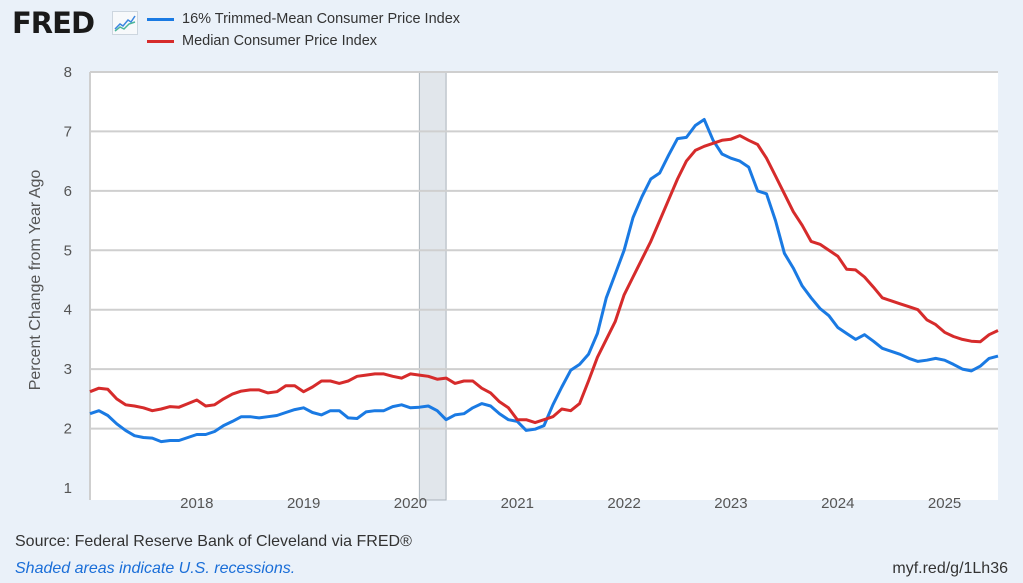 This screenshot has height=583, width=1023. Describe the element at coordinates (944, 503) in the screenshot. I see `x-tick-label: 2025` at that location.